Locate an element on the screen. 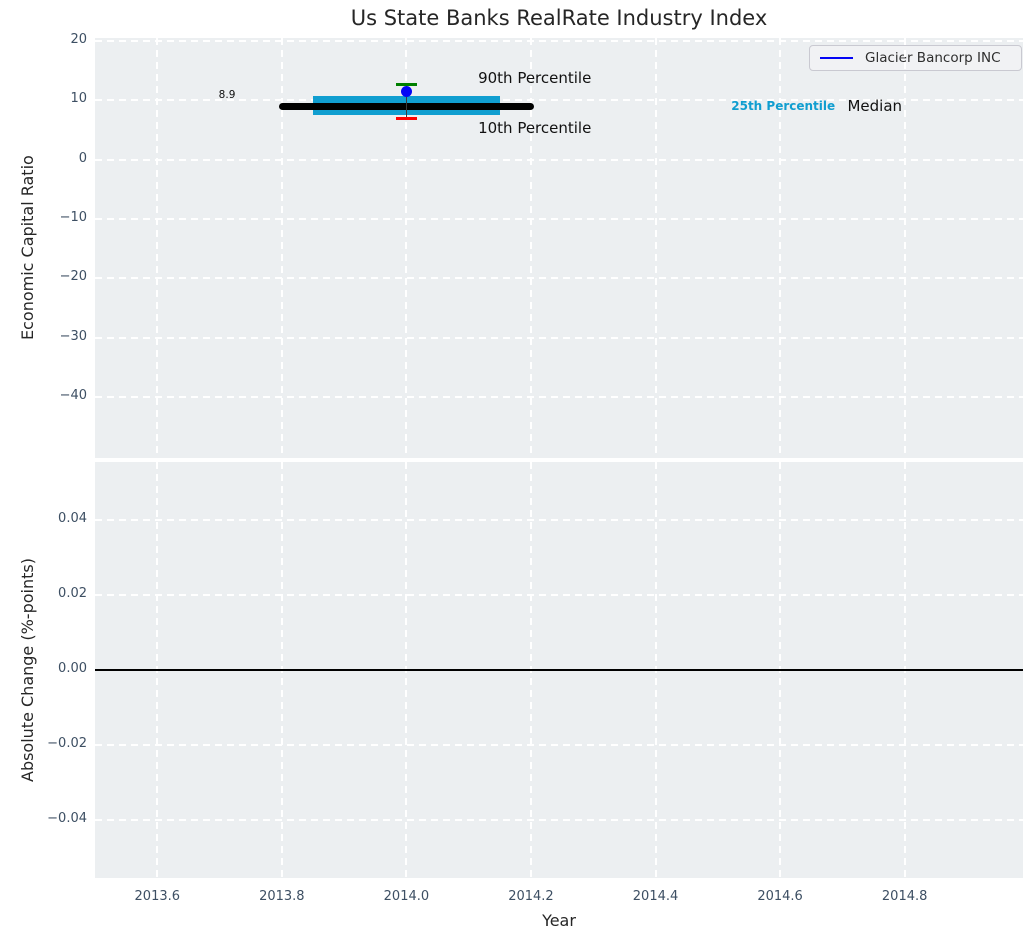 The width and height of the screenshot is (1034, 942). y-tick-label: −20 is located at coordinates (73, 277).